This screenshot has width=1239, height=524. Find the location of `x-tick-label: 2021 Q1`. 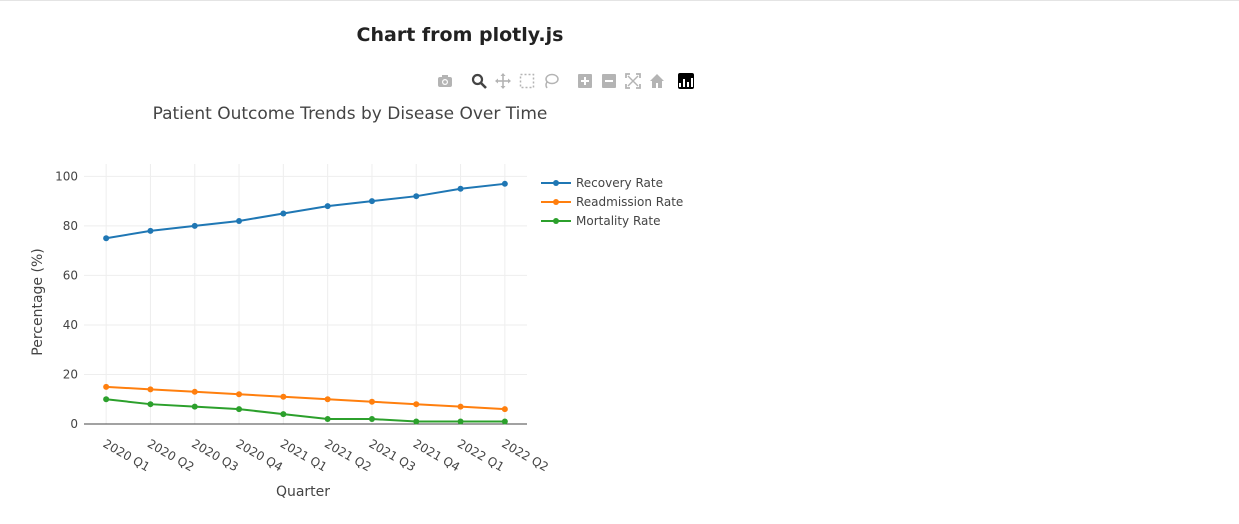

x-tick-label: 2021 Q1 is located at coordinates (304, 455).